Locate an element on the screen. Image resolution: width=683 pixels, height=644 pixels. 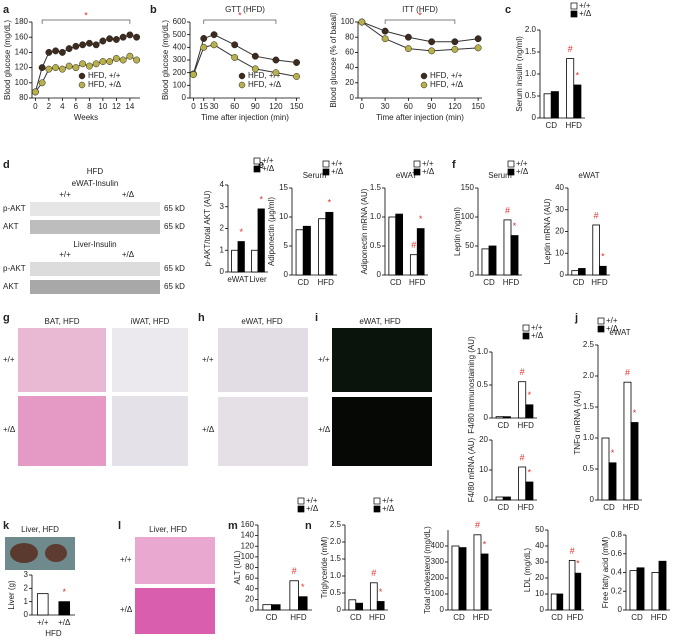
x-tick-label: Liver is located at coordinates (258, 279).